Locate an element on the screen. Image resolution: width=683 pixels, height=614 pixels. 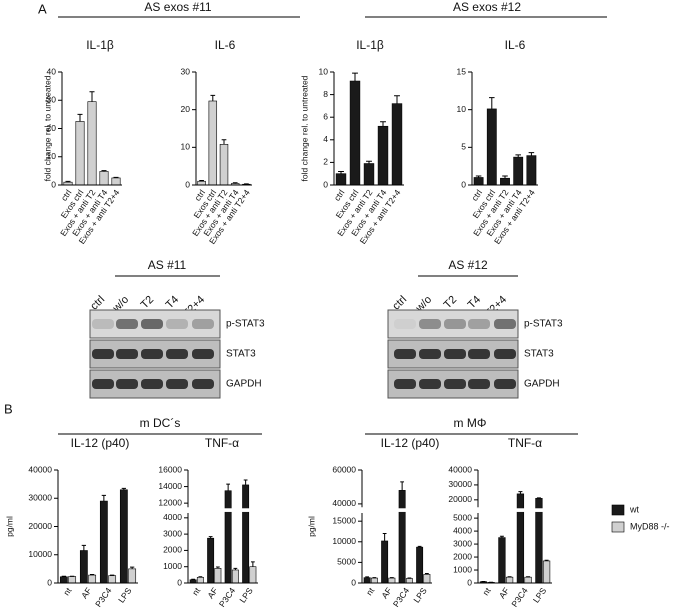
chart-title: IL-6 is located at coordinates (225, 45).